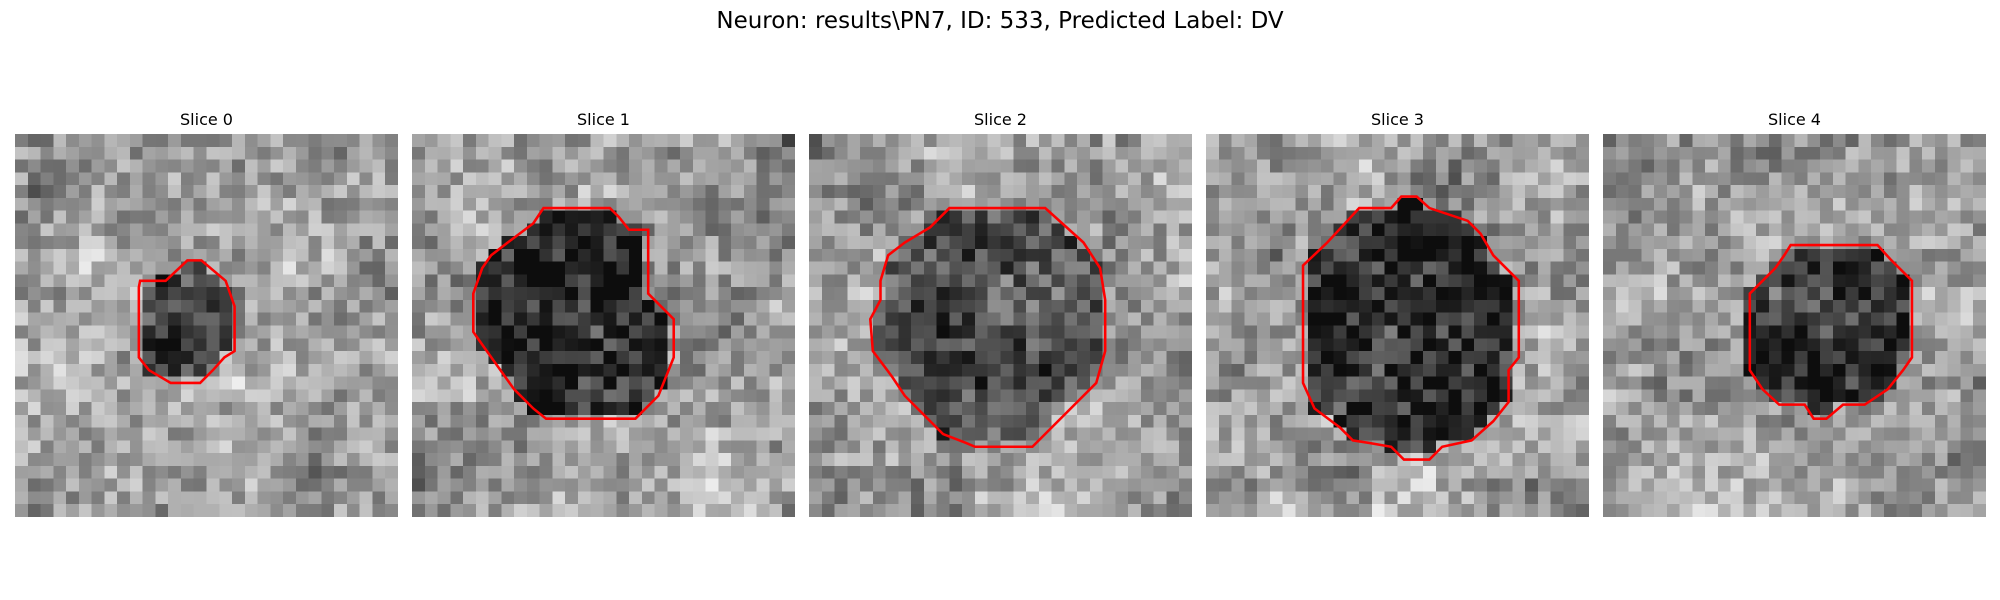 The height and width of the screenshot is (600, 2000). Describe the element at coordinates (1794, 119) in the screenshot. I see `slice-title: Slice 4` at that location.